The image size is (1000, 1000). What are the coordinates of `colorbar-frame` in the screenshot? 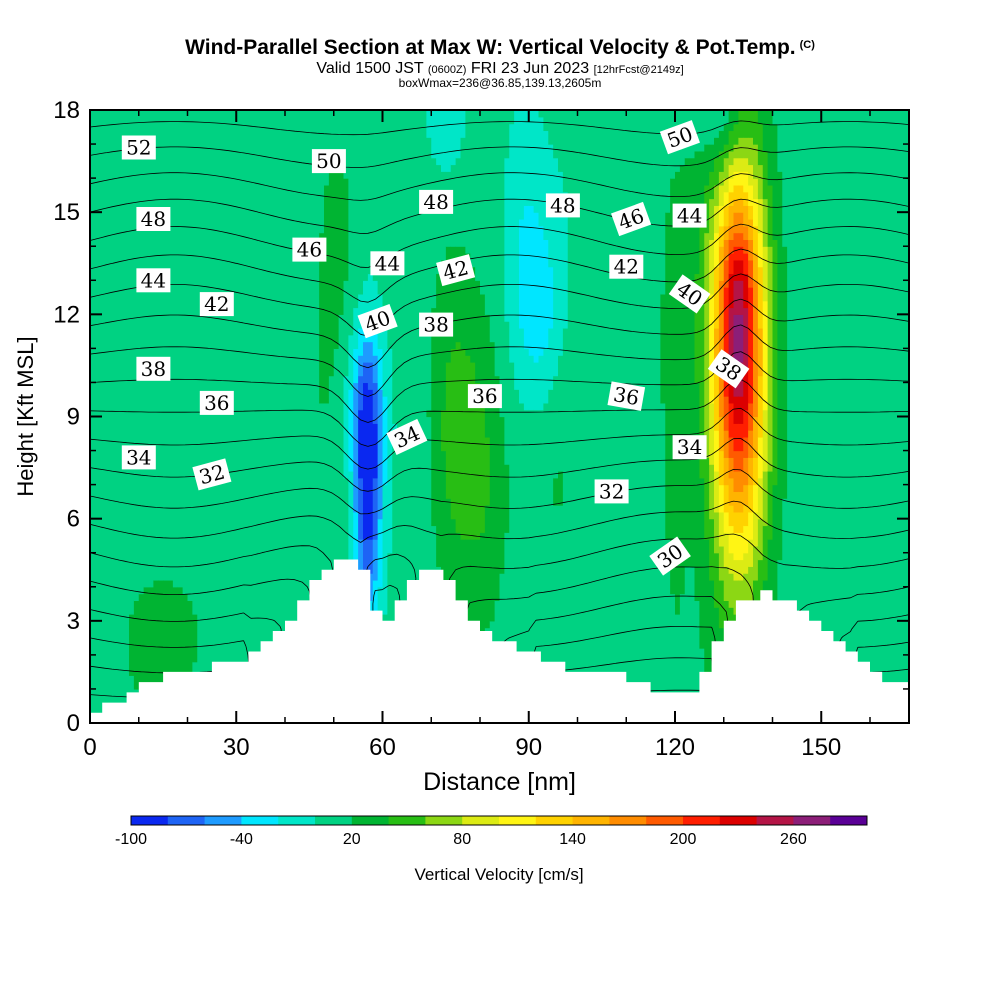 It's located at (499, 820).